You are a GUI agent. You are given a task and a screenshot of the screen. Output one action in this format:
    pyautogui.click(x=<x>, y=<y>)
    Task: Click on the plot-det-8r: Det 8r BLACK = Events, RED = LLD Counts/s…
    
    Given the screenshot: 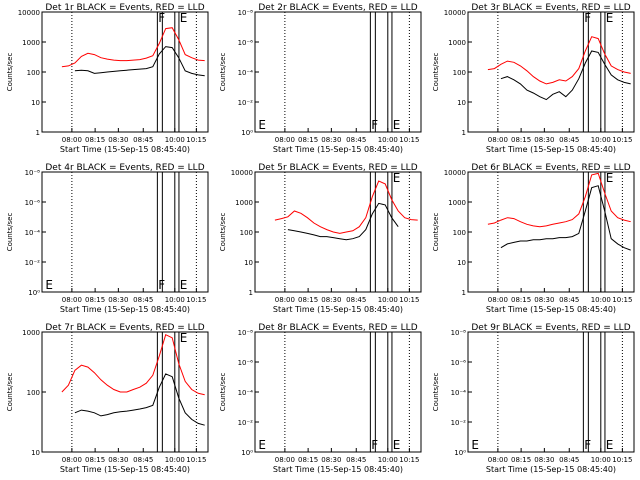 What is the action you would take?
    pyautogui.click(x=320, y=398)
    